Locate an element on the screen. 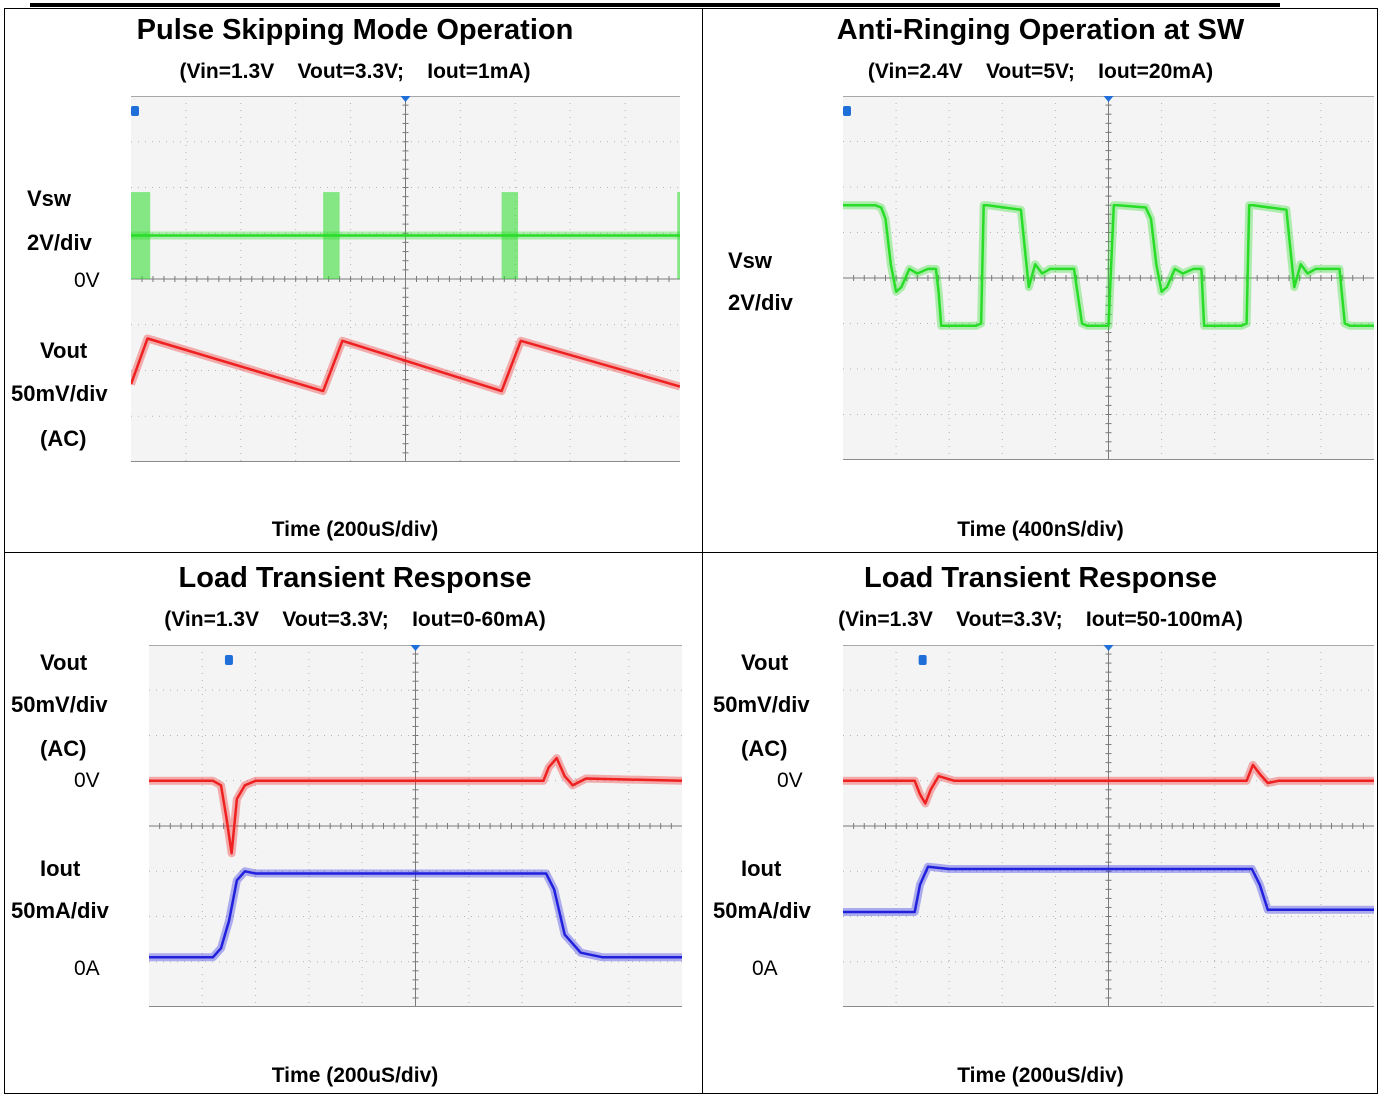 This screenshot has height=1097, width=1382. panel4-conditions: (Vin=1.3V Vout=3.3V; Iout=50-100mA) is located at coordinates (1040, 620).